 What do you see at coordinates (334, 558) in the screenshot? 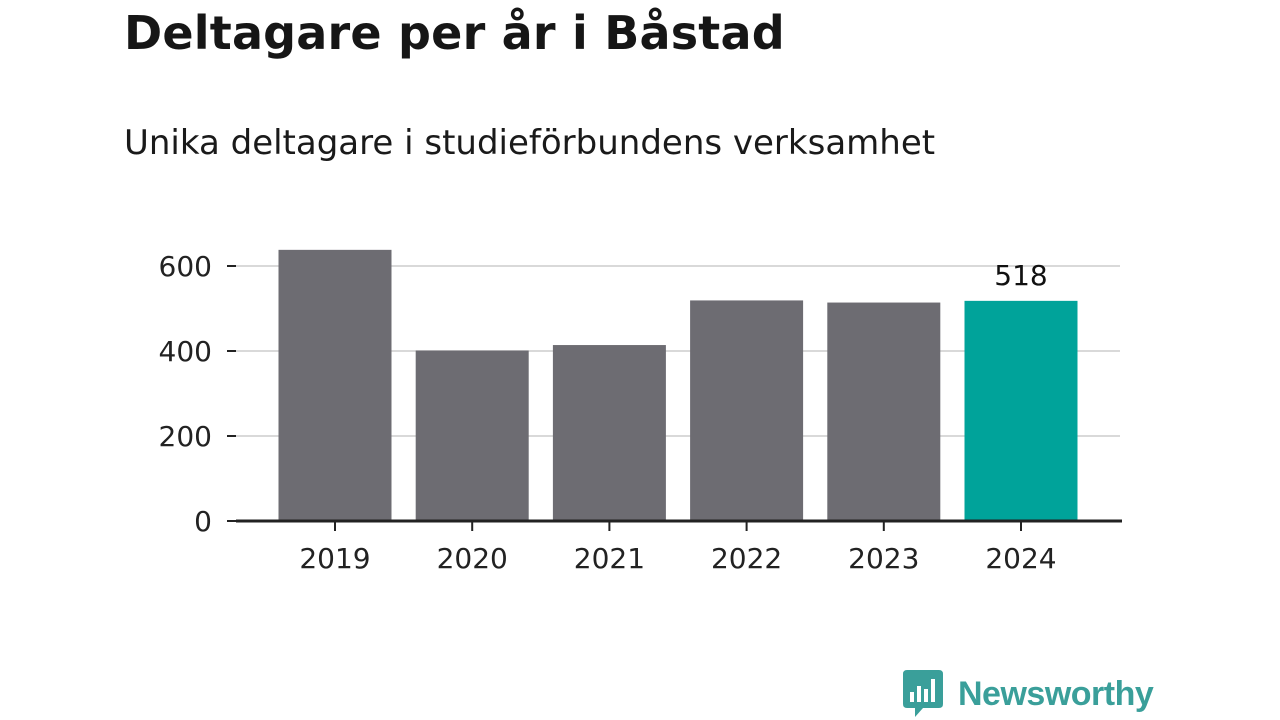
I see `x-tick-label: 2019` at bounding box center [334, 558].